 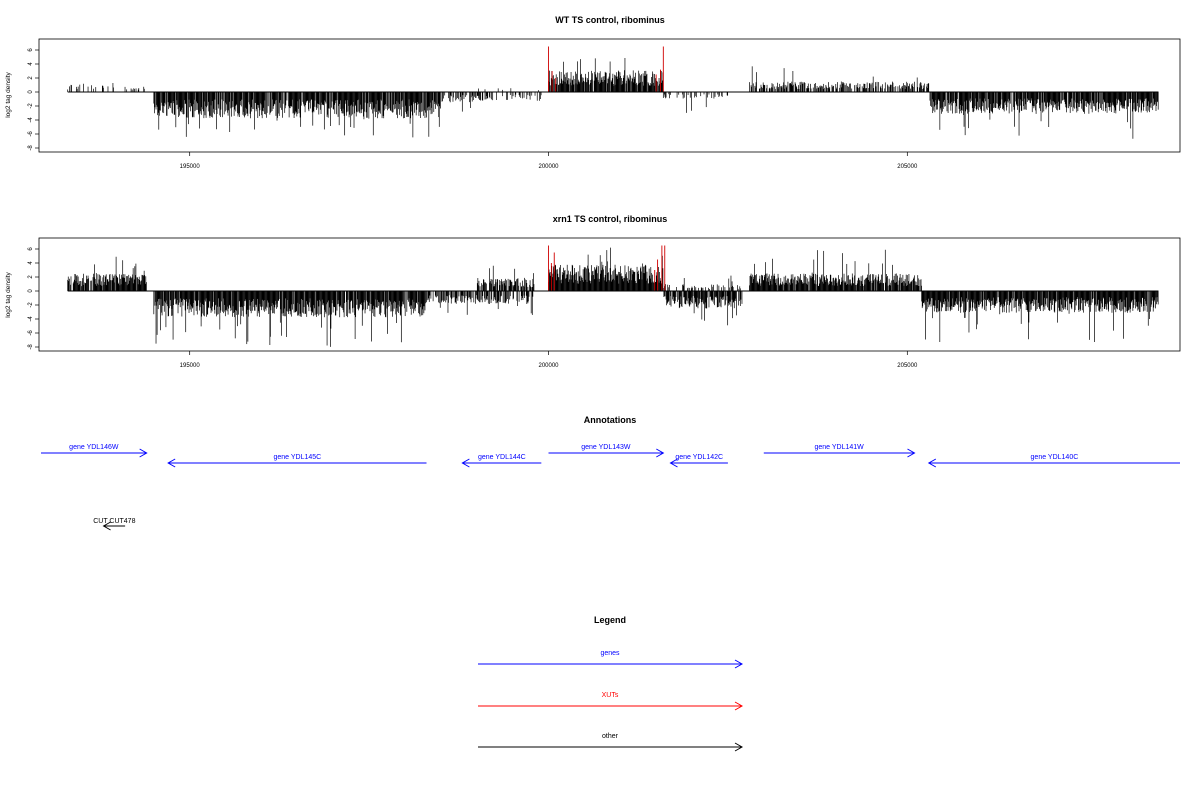 I want to click on legend: Legend genes XUTs other, so click(x=611, y=683).